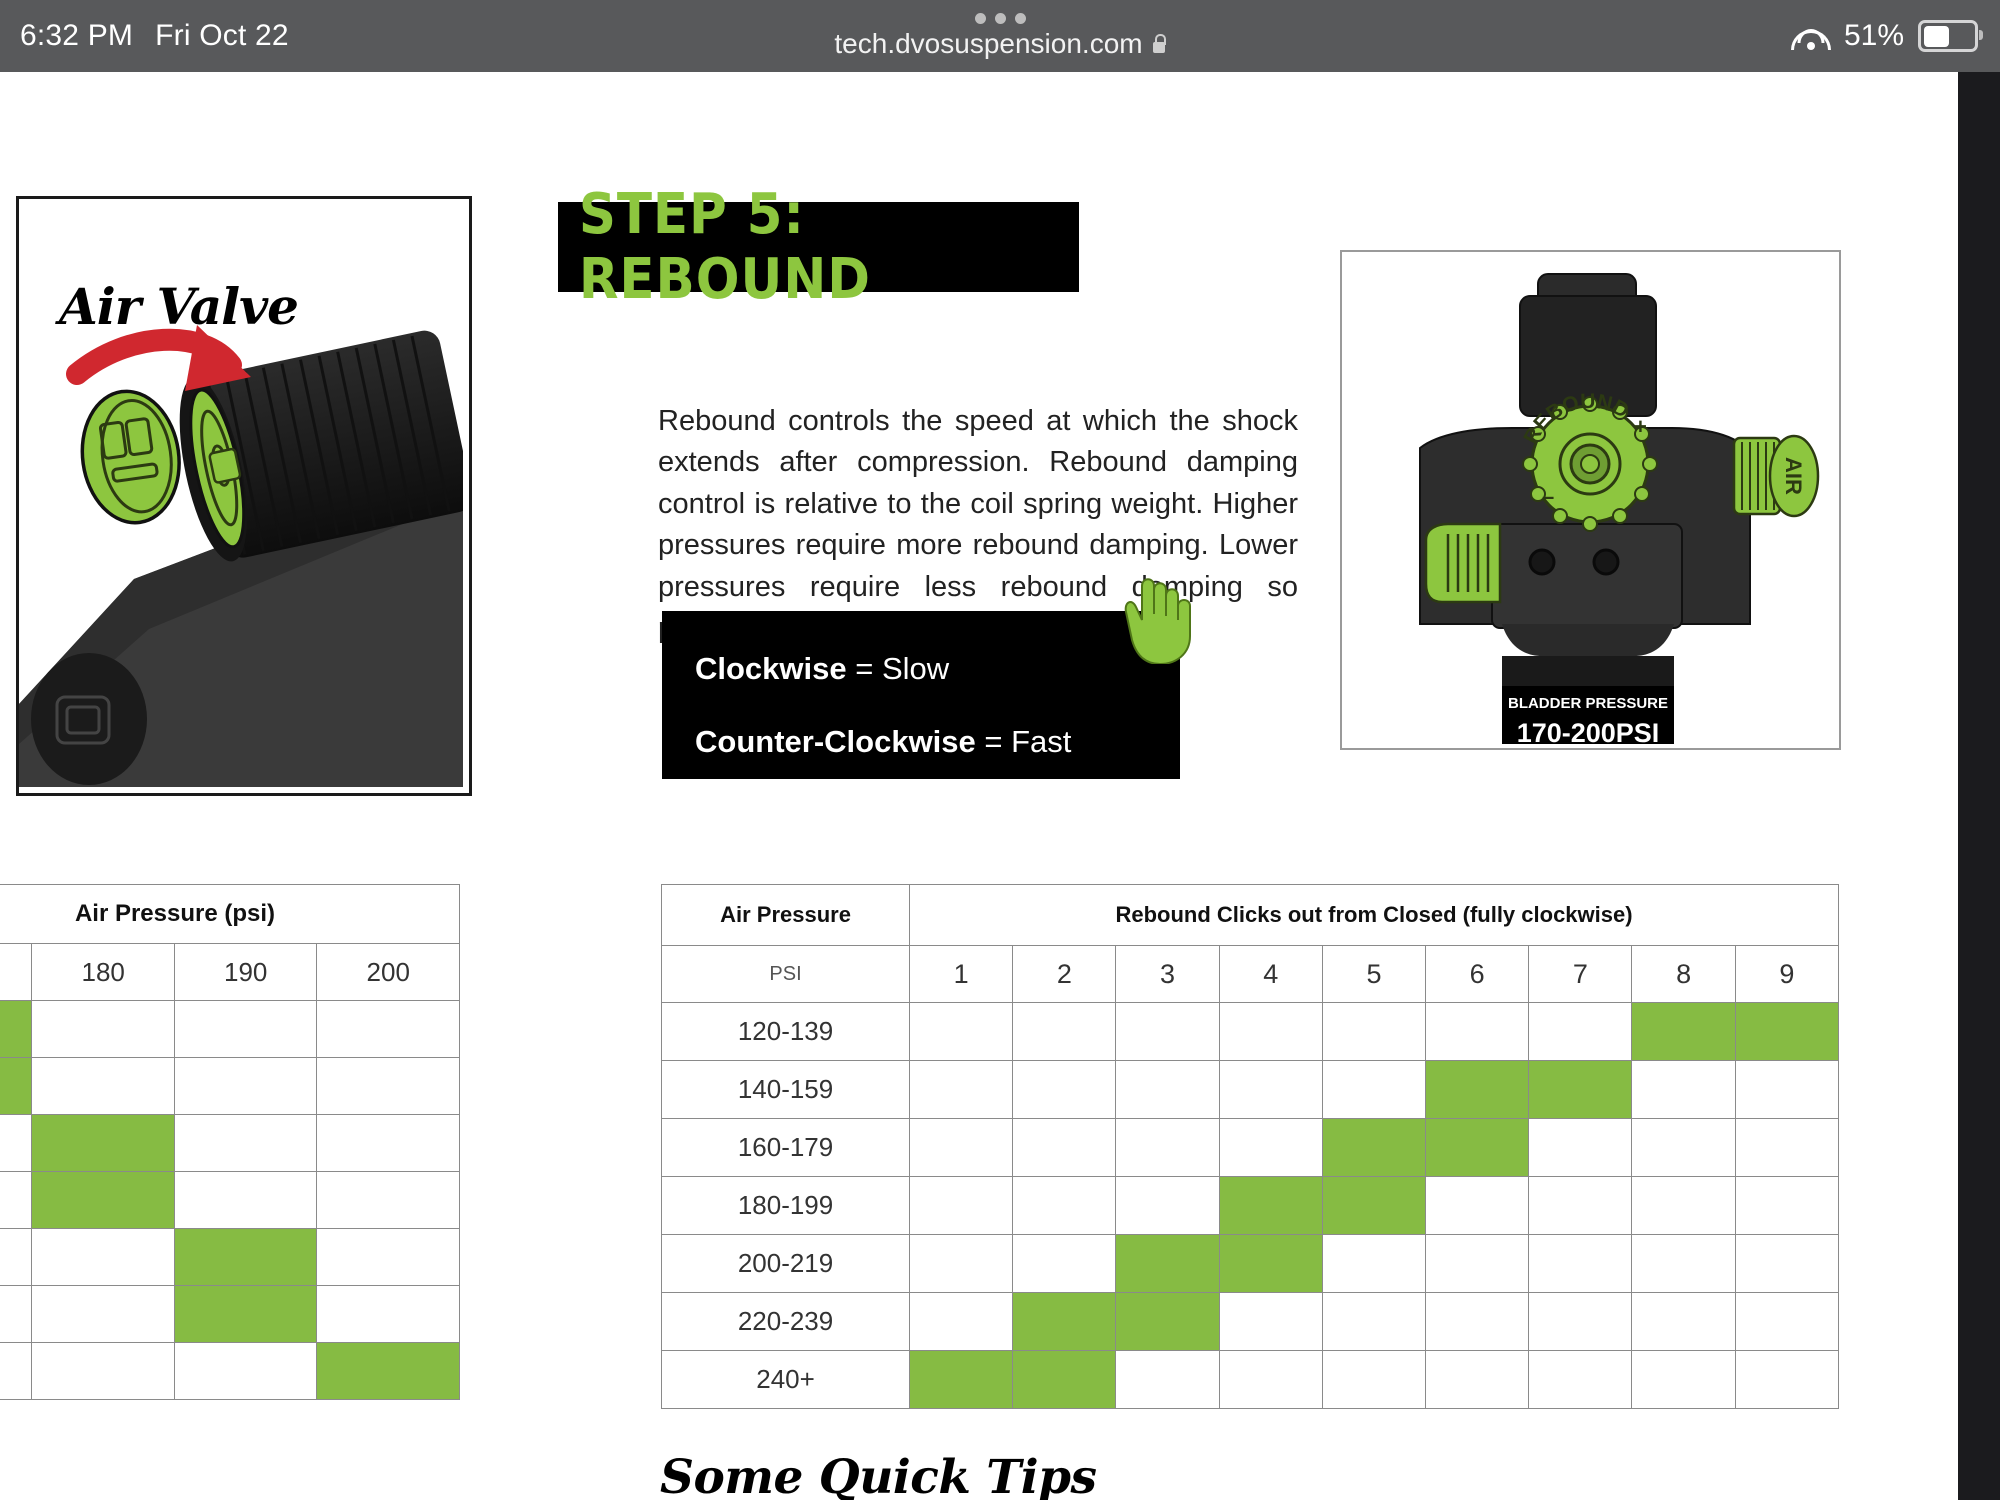  I want to click on table-row: 200-219, so click(1250, 1263).